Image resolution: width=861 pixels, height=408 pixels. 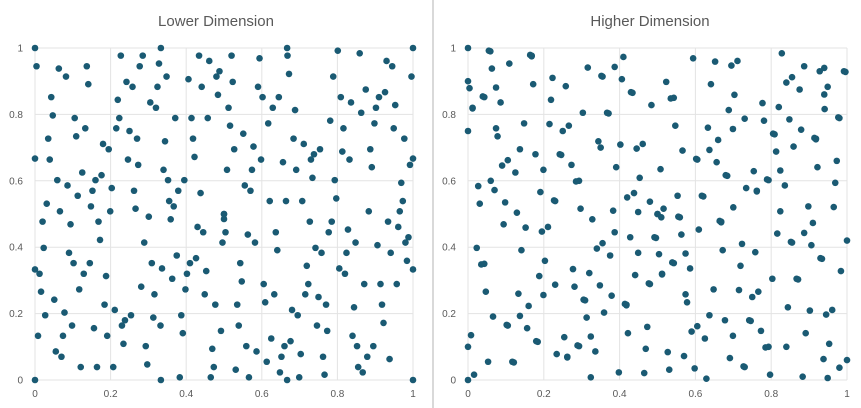 I want to click on x-tick-label: 0.2, so click(x=544, y=394).